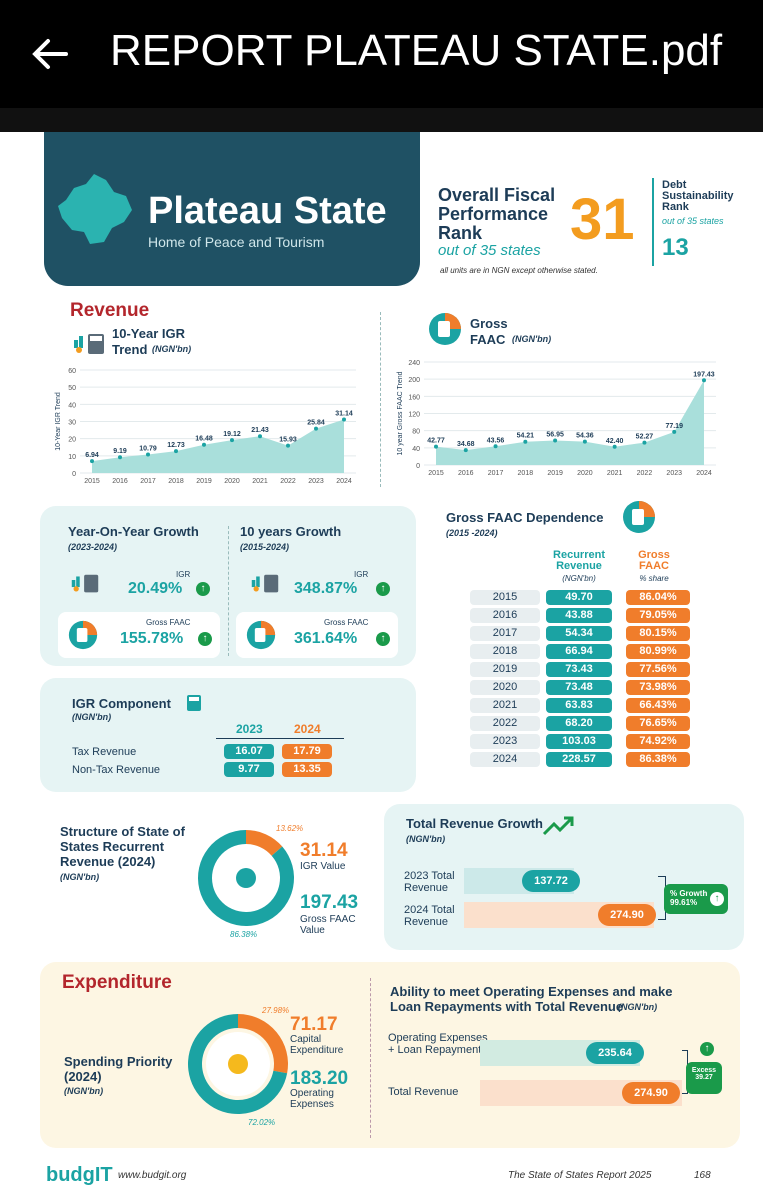 The width and height of the screenshot is (763, 1200). Describe the element at coordinates (262, 1122) in the screenshot. I see `spending-op-pct: 72.02%` at that location.